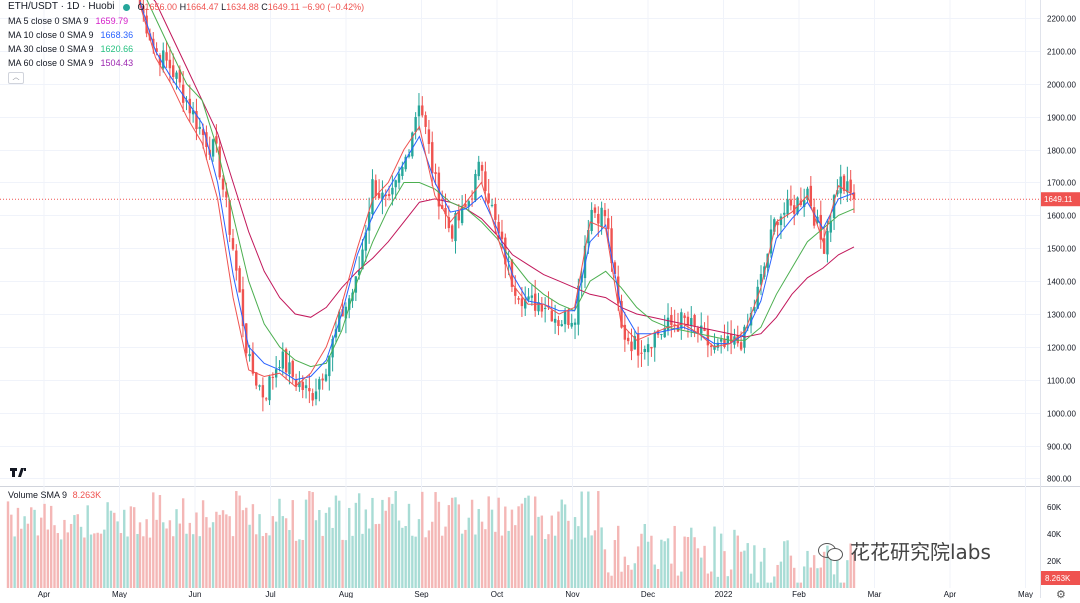 The height and width of the screenshot is (603, 1080). Describe the element at coordinates (421, 594) in the screenshot. I see `time-tick-label: Sep` at that location.